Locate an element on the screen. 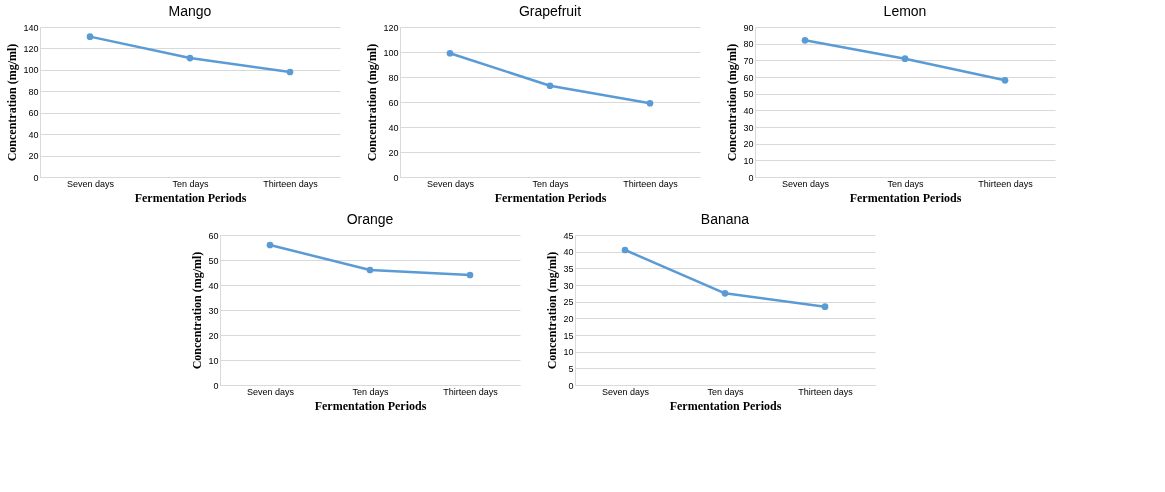 This screenshot has width=1165, height=492. chart-title: Orange is located at coordinates (370, 219).